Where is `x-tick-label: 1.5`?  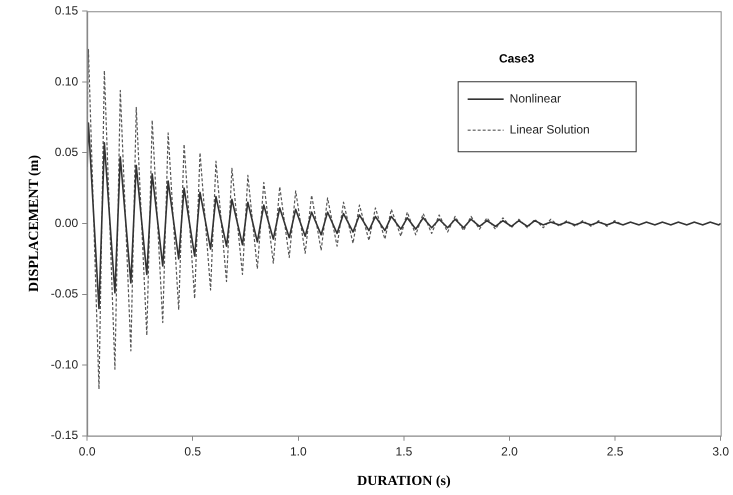 x-tick-label: 1.5 is located at coordinates (404, 451).